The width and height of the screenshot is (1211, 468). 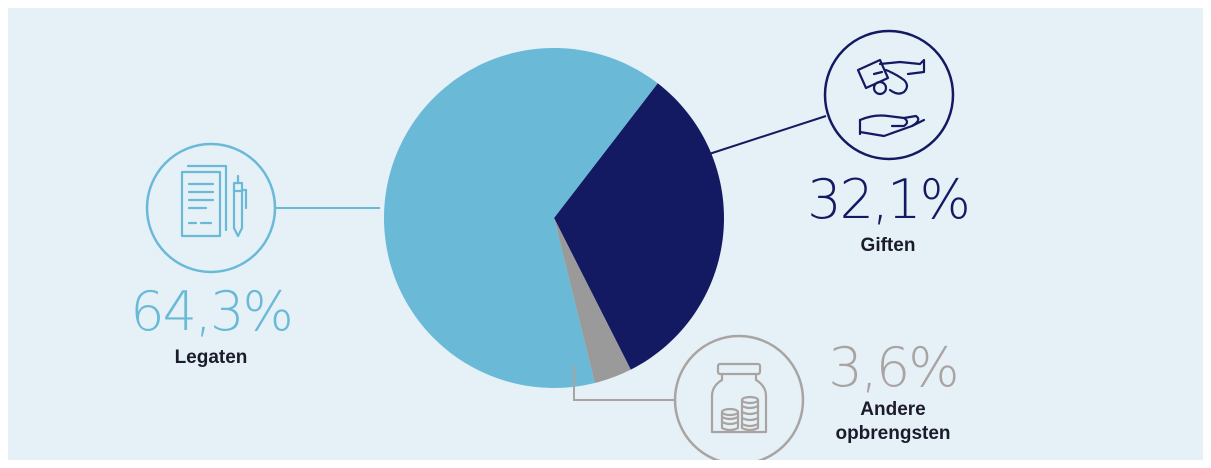 I want to click on legaten-label: Legaten, so click(x=211, y=357).